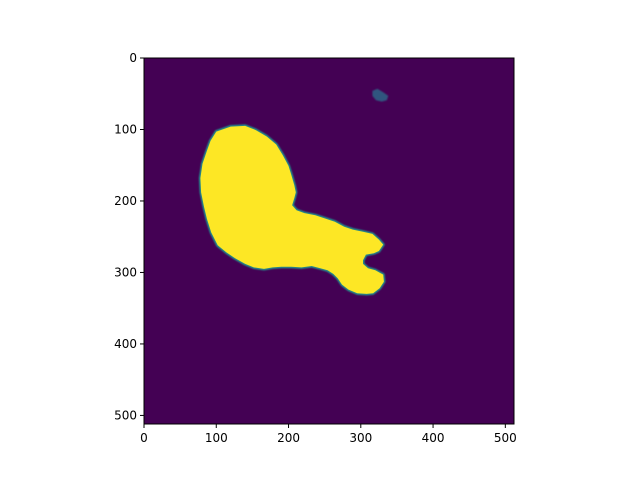 Image resolution: width=640 pixels, height=480 pixels. I want to click on y-tick-label: 300, so click(125, 272).